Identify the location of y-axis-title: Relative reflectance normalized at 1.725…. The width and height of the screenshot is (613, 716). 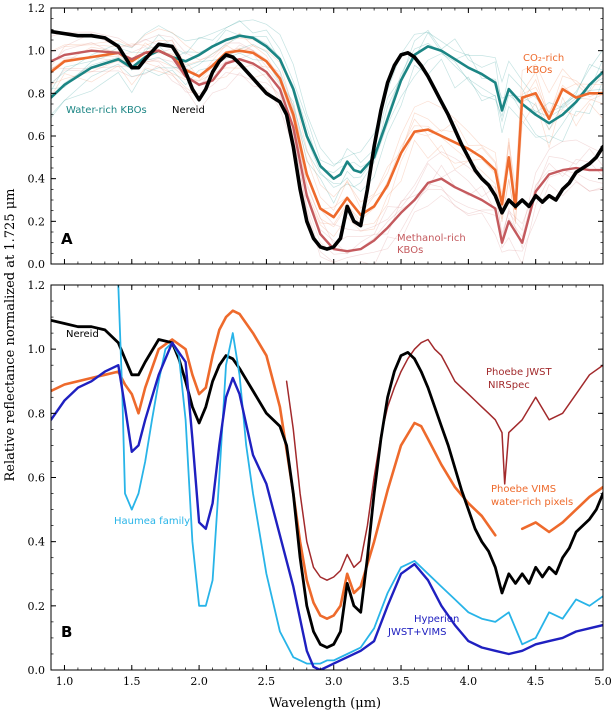
(10, 335).